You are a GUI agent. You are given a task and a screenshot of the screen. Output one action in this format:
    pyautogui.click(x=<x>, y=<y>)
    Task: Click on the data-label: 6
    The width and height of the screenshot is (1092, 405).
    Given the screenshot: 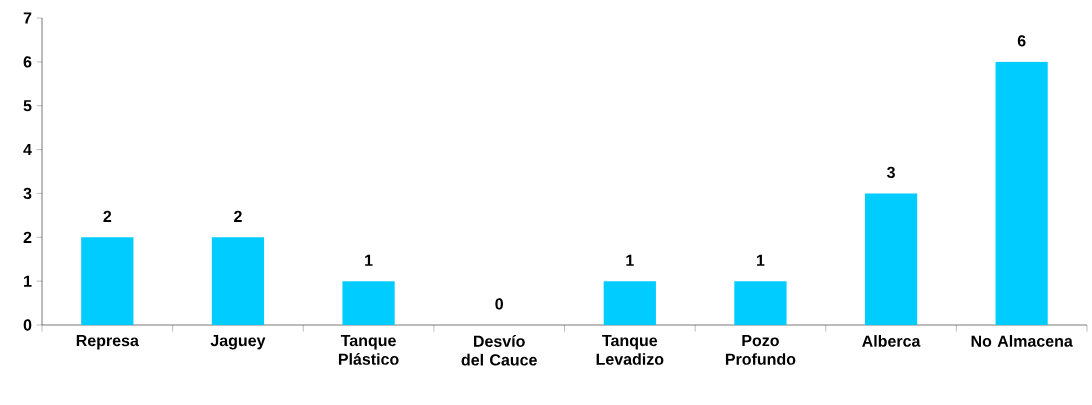 What is the action you would take?
    pyautogui.click(x=1021, y=41)
    